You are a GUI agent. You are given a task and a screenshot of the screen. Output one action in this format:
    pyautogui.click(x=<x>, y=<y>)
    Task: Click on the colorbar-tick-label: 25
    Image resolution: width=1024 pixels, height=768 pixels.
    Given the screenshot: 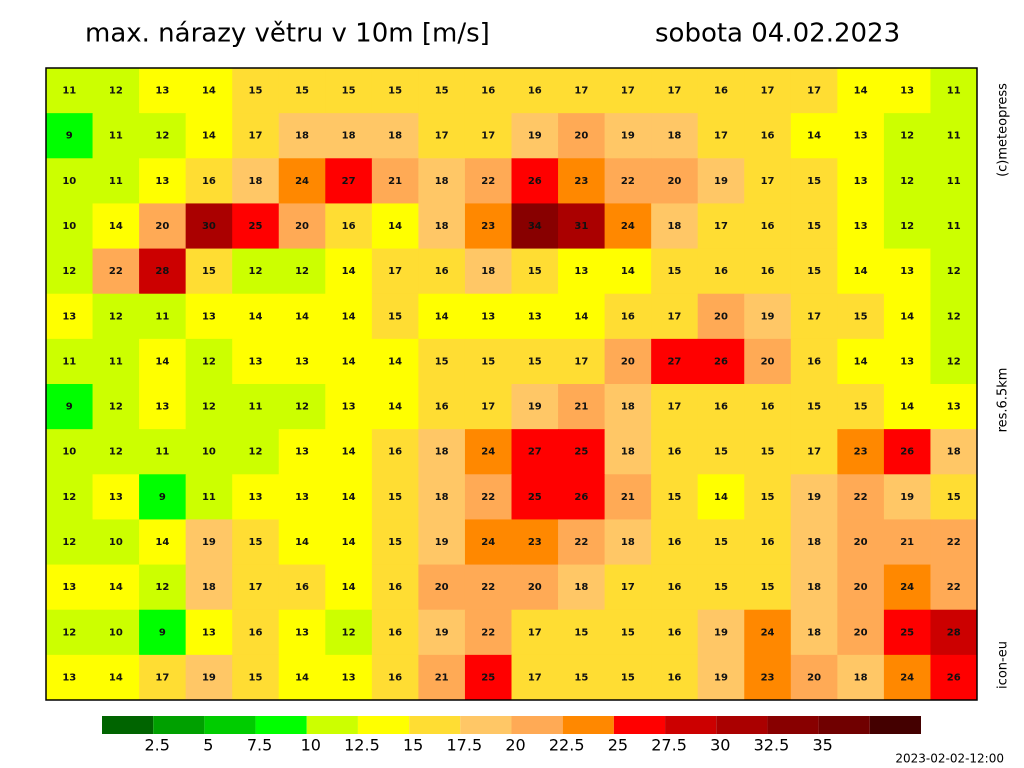 What is the action you would take?
    pyautogui.click(x=618, y=745)
    